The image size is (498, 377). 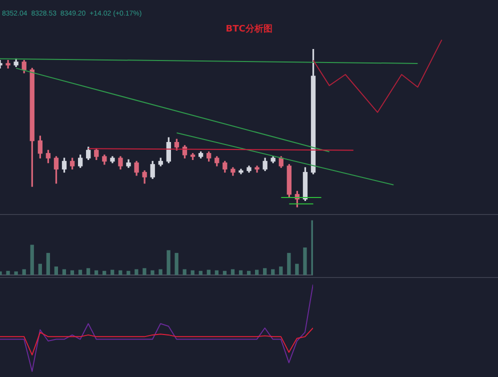 I want to click on chart-title: BTC分析图, so click(x=249, y=29).